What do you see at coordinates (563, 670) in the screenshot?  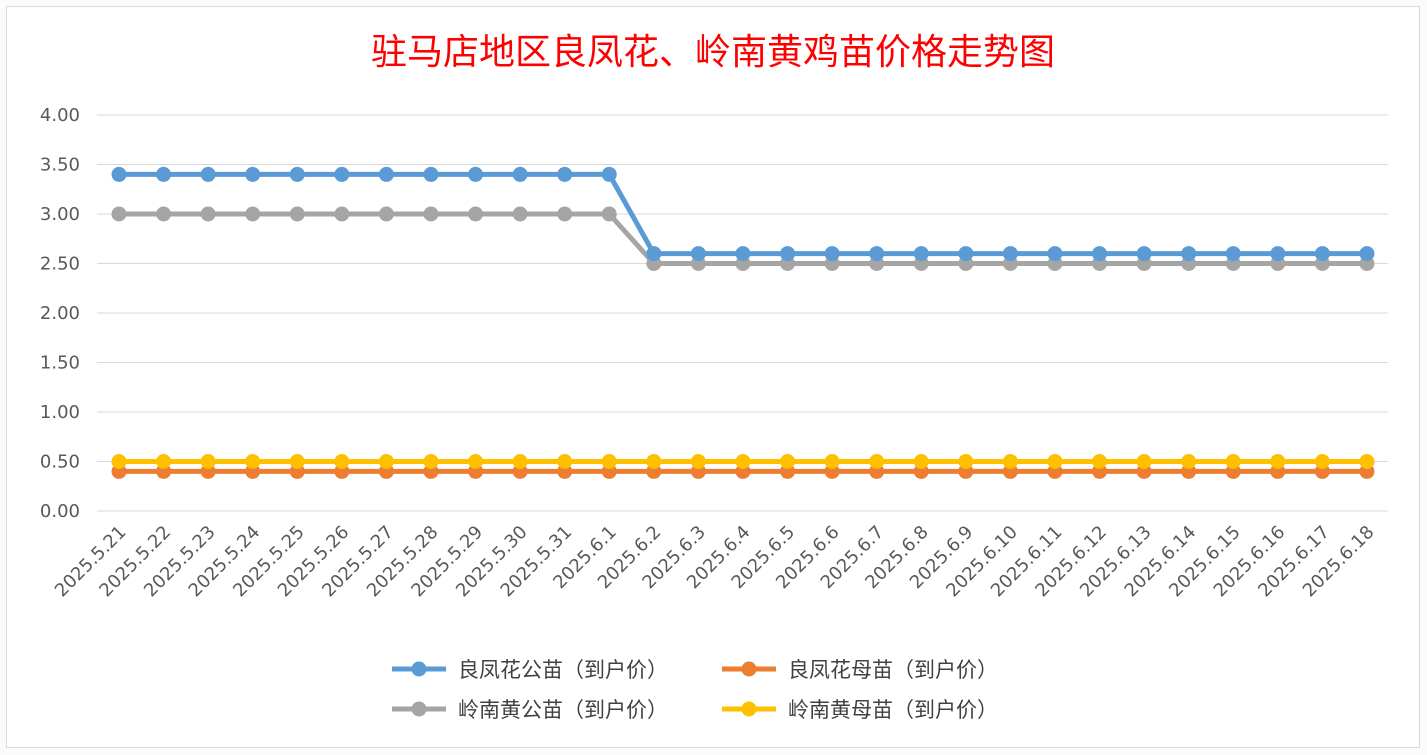 I see `legend-label: 良凤花公苗（到户价）` at bounding box center [563, 670].